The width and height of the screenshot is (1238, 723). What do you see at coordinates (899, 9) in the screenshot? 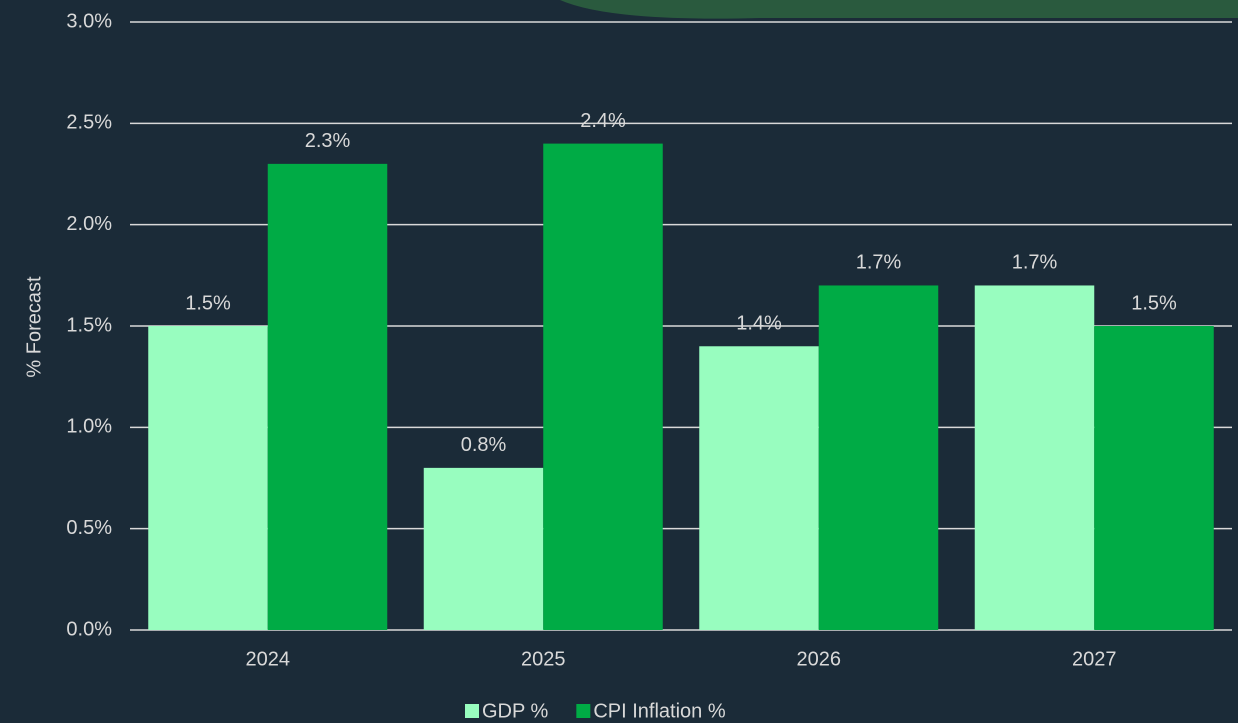
I see `decoration` at bounding box center [899, 9].